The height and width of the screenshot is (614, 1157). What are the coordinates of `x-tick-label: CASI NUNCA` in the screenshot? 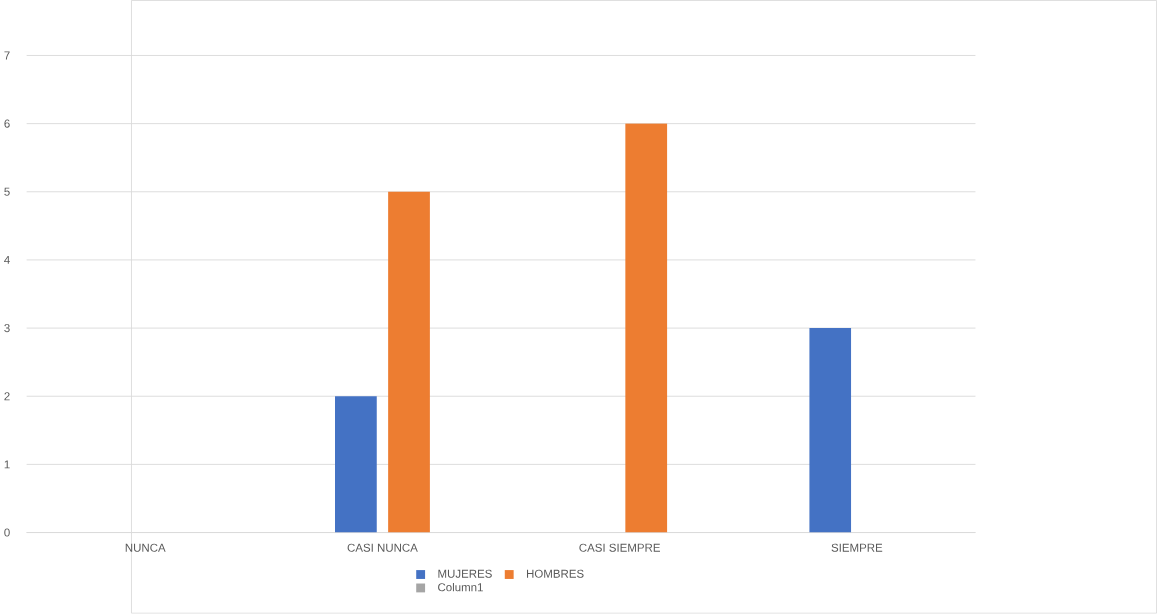 It's located at (382, 547).